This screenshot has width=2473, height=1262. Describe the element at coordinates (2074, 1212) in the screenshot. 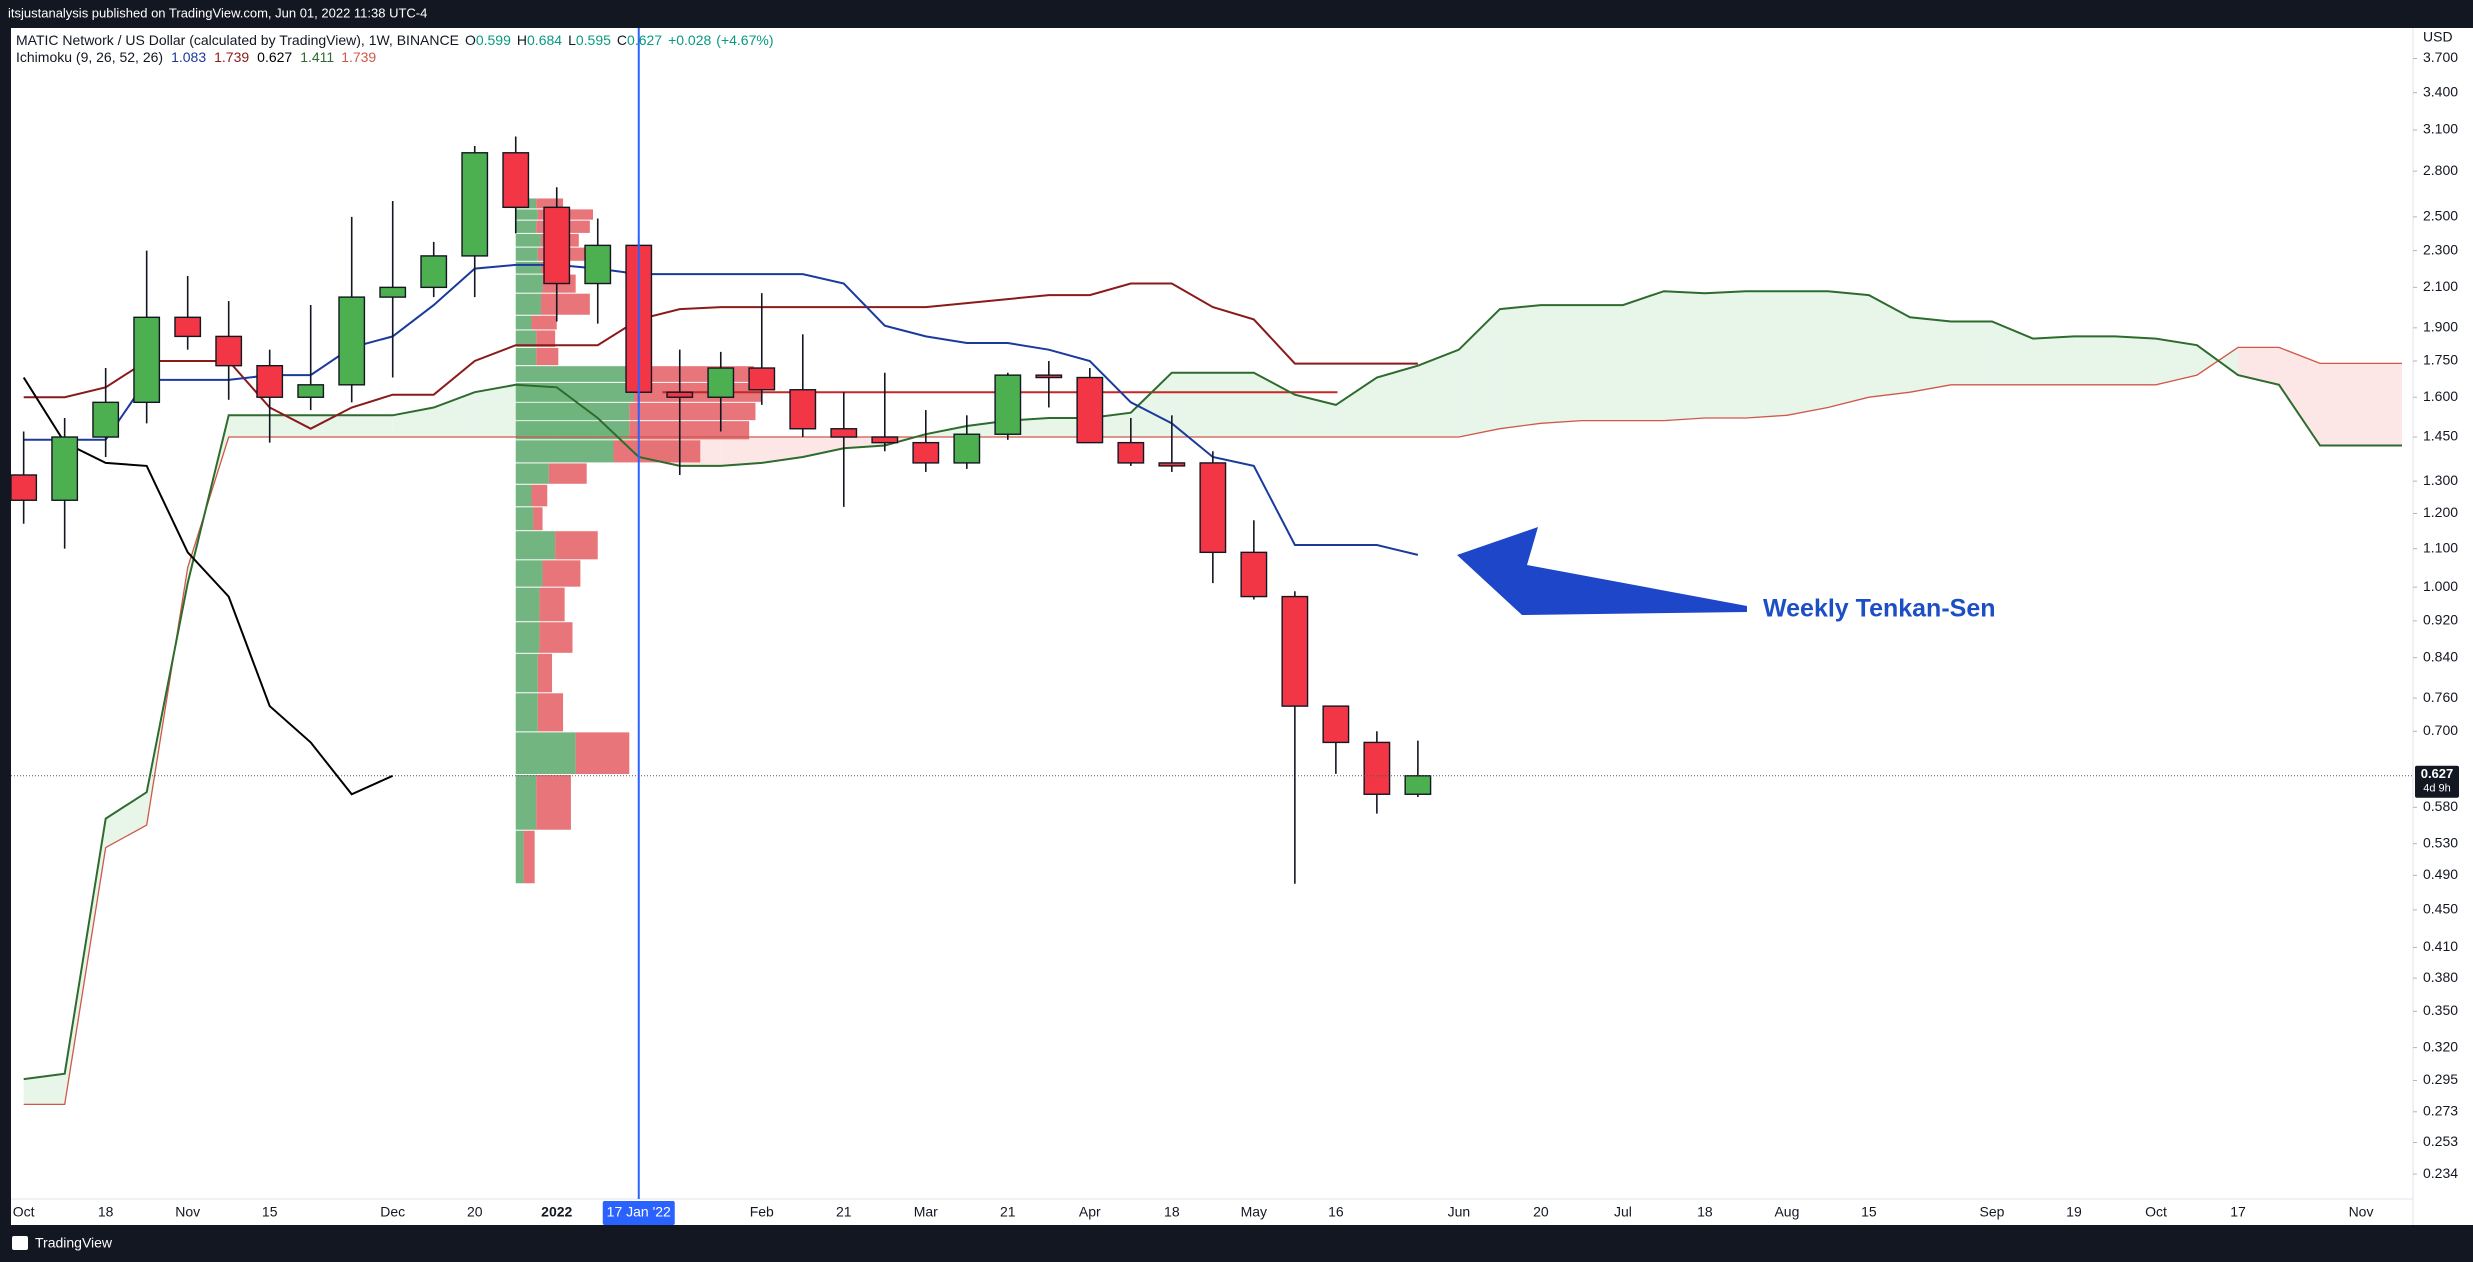

I see `x-tick-label: 19` at that location.